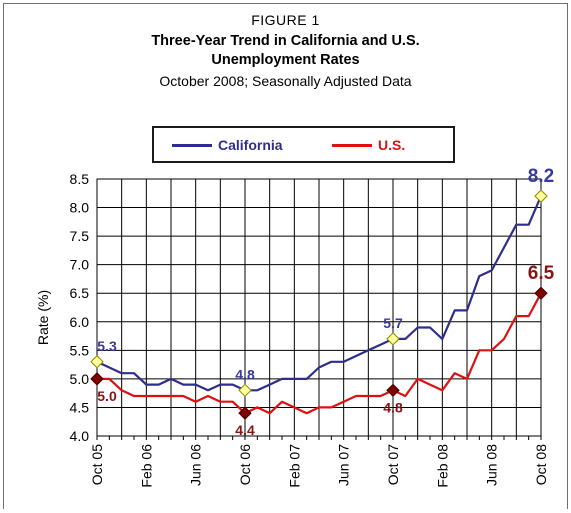 The image size is (571, 513). Describe the element at coordinates (80, 407) in the screenshot. I see `y-tick-label: 4.5` at that location.